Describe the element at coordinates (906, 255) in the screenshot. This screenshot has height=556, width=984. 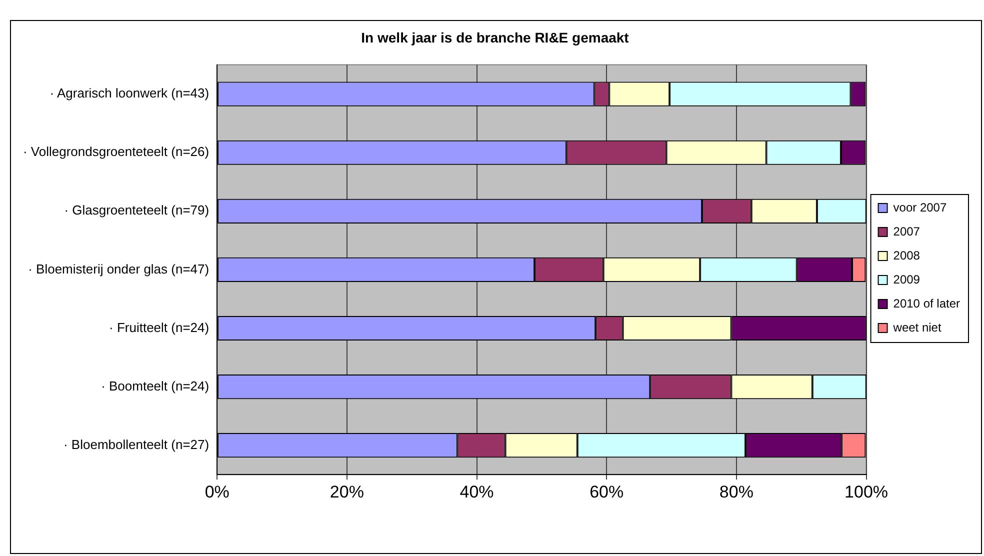
I see `legend-label: 2008` at that location.